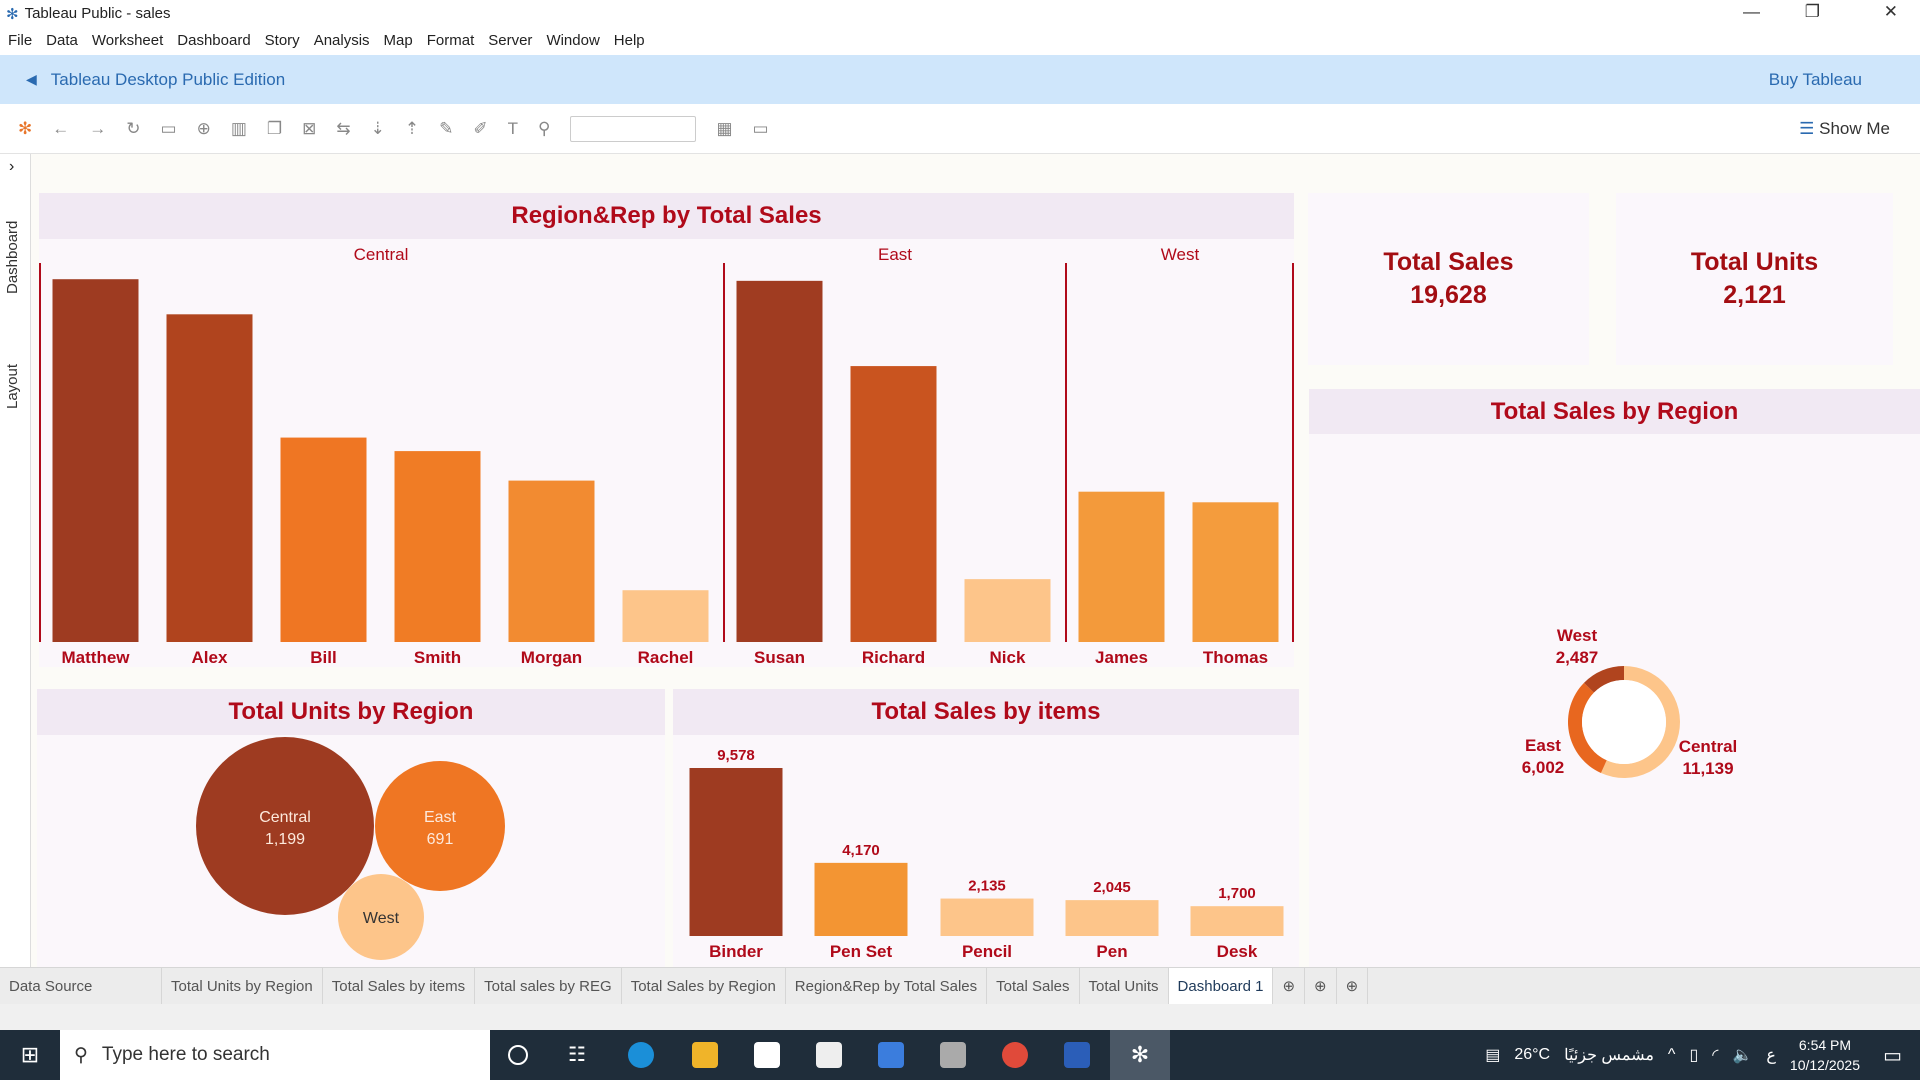 This screenshot has width=1920, height=1080. I want to click on sheet-tab: Region&Rep by Total Sales, so click(887, 986).